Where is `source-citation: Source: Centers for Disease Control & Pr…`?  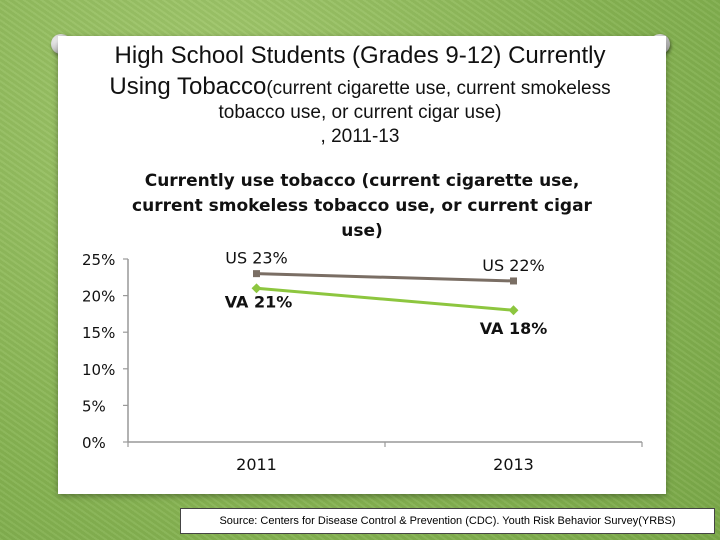
source-citation: Source: Centers for Disease Control & Pr… is located at coordinates (447, 521).